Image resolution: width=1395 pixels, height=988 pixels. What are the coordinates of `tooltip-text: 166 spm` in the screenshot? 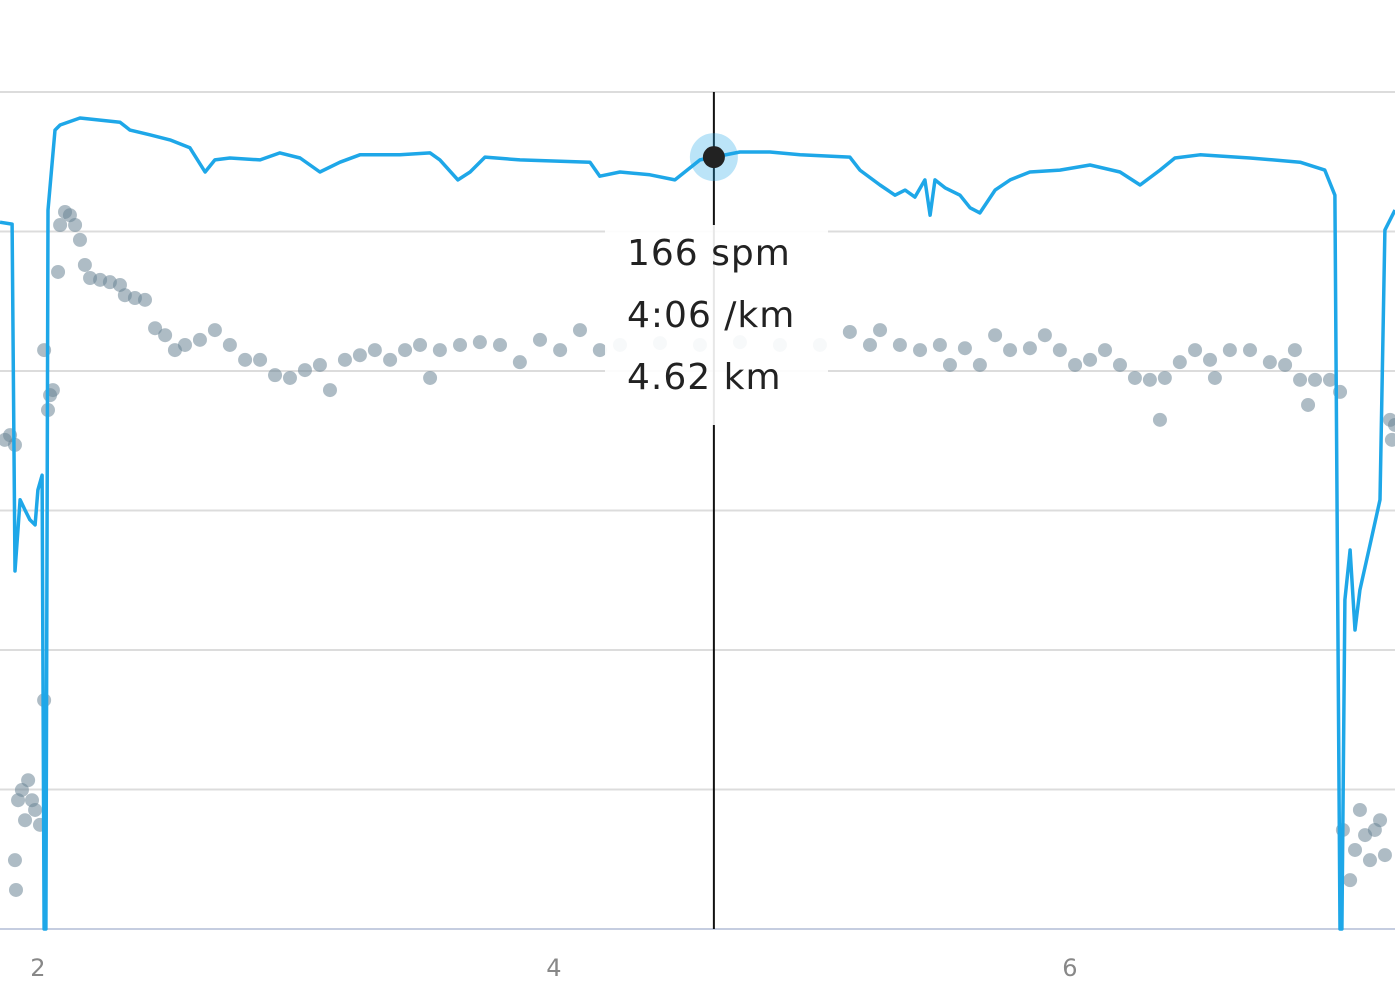 It's located at (709, 253).